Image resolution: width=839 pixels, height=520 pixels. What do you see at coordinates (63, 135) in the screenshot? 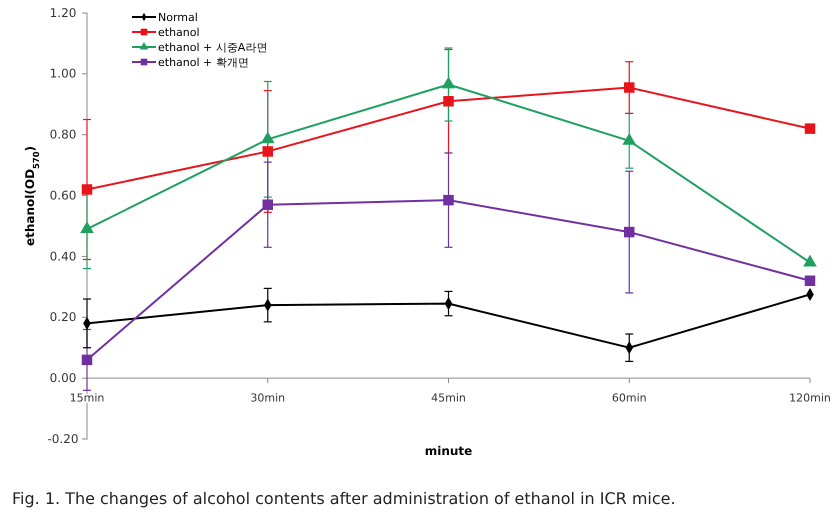
I see `y-tick-label: 0.80` at bounding box center [63, 135].